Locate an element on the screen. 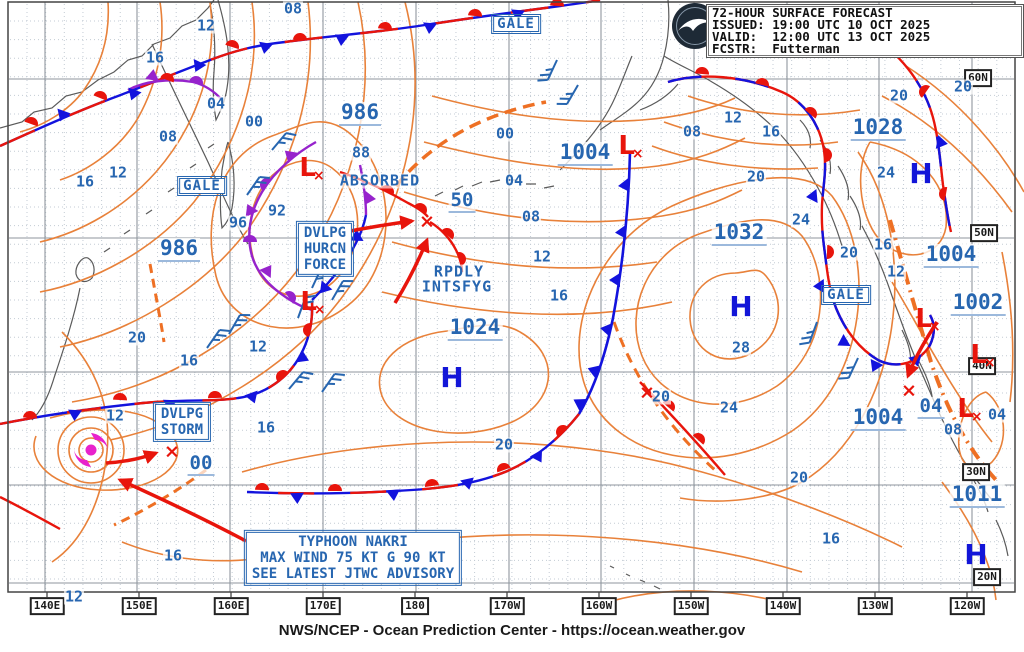 The width and height of the screenshot is (1024, 652). longitude-label: 150E is located at coordinates (139, 606).